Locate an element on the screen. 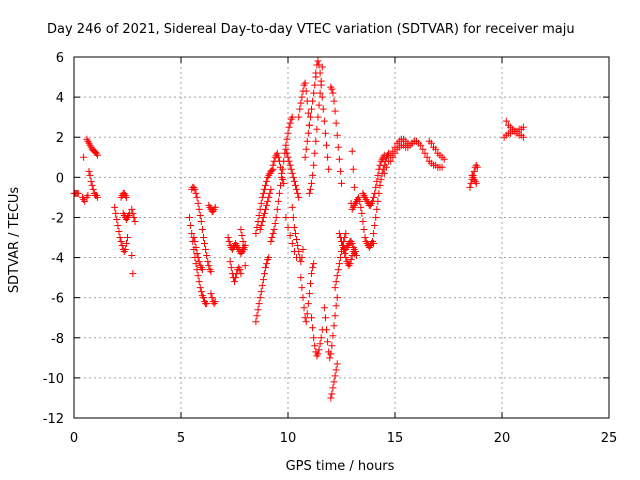  series-t11 is located at coordinates (201, 229).